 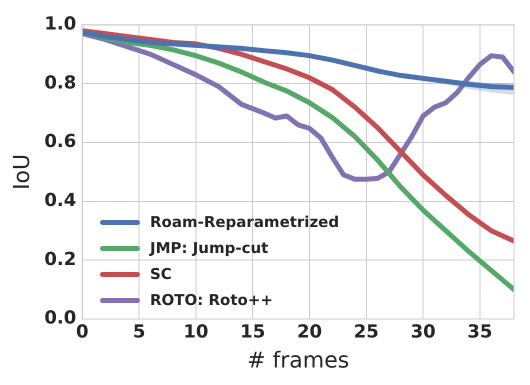 I want to click on x-tick-label: 20, so click(x=309, y=331).